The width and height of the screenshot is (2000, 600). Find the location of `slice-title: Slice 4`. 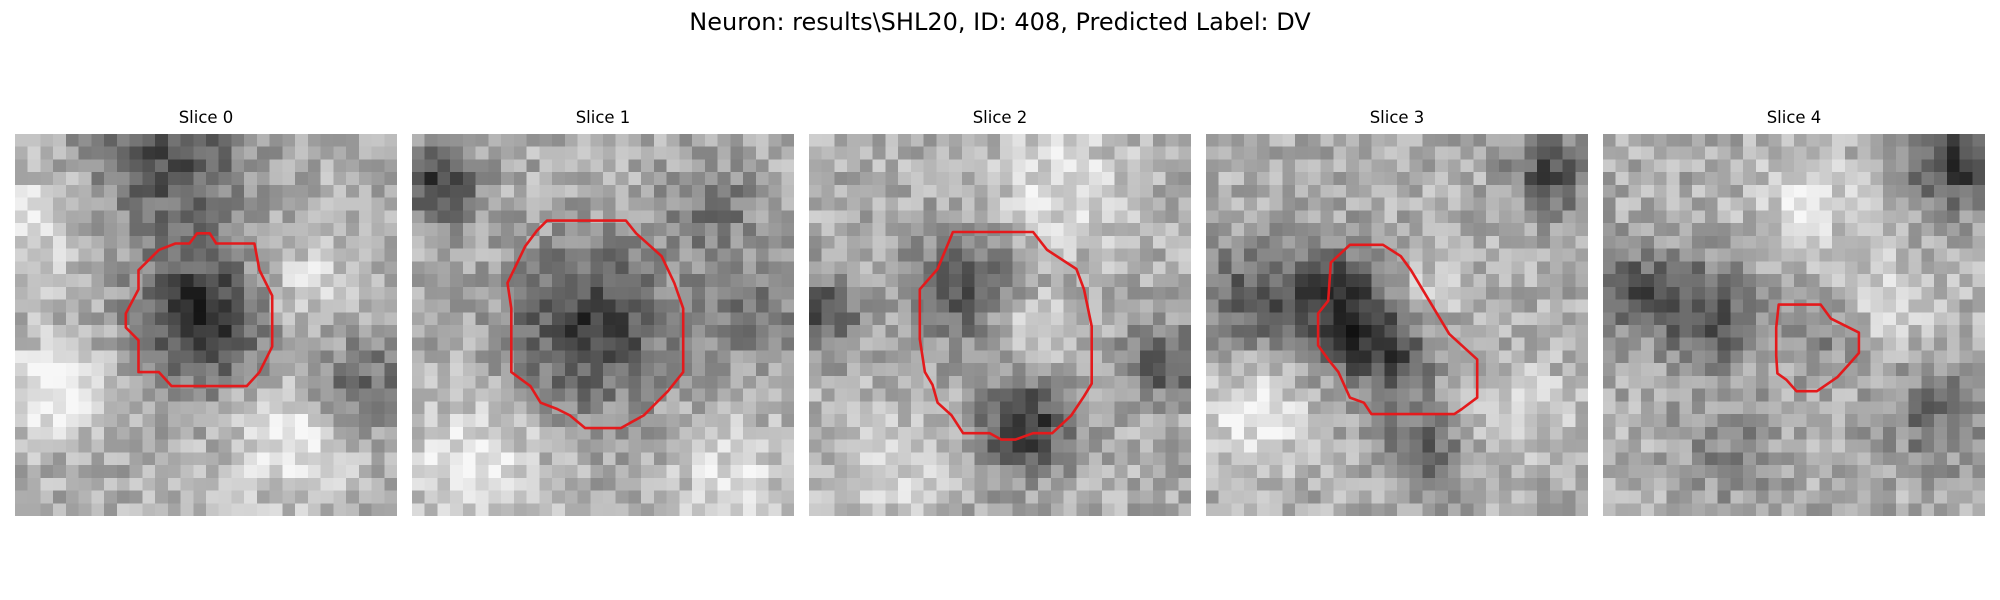

slice-title: Slice 4 is located at coordinates (1794, 117).